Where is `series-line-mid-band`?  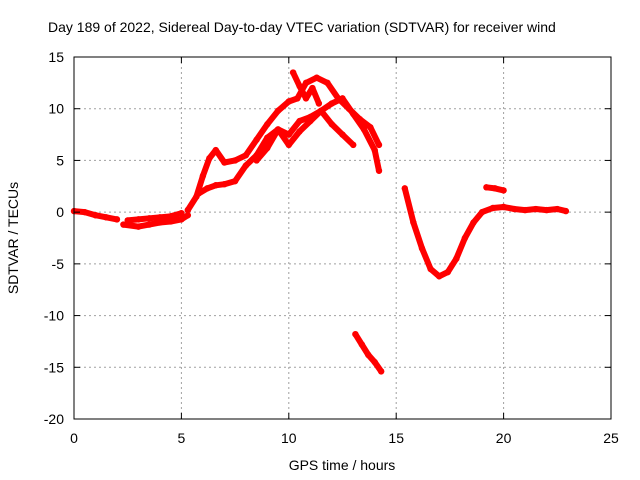
series-line-mid-band is located at coordinates (305, 135).